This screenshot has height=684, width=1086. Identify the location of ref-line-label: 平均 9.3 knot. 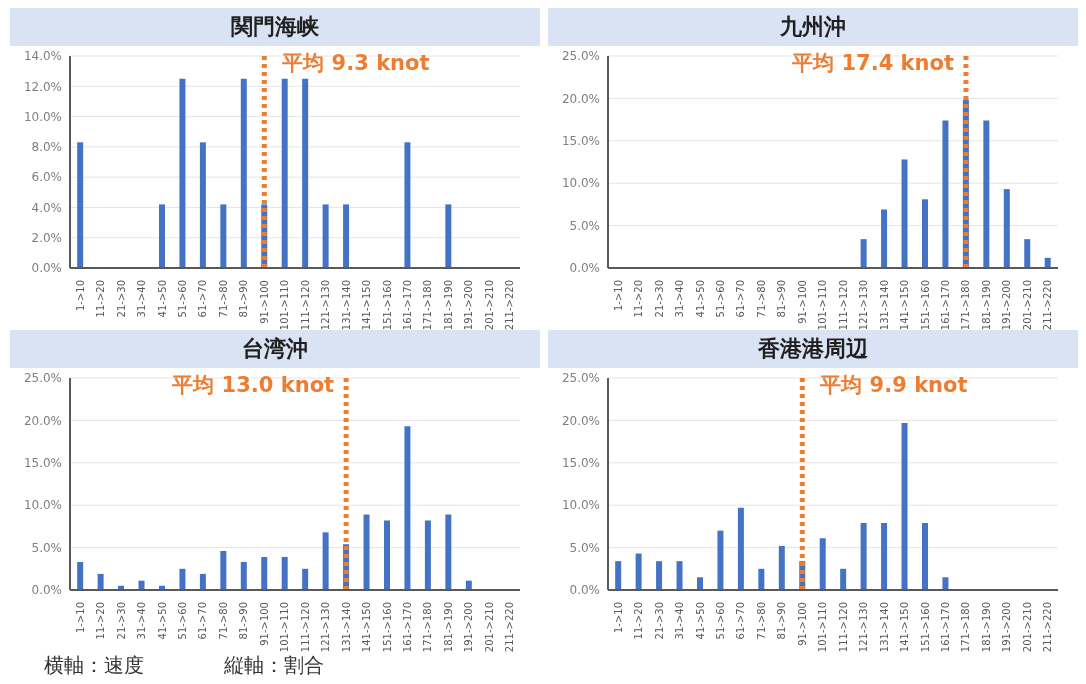
(355, 63).